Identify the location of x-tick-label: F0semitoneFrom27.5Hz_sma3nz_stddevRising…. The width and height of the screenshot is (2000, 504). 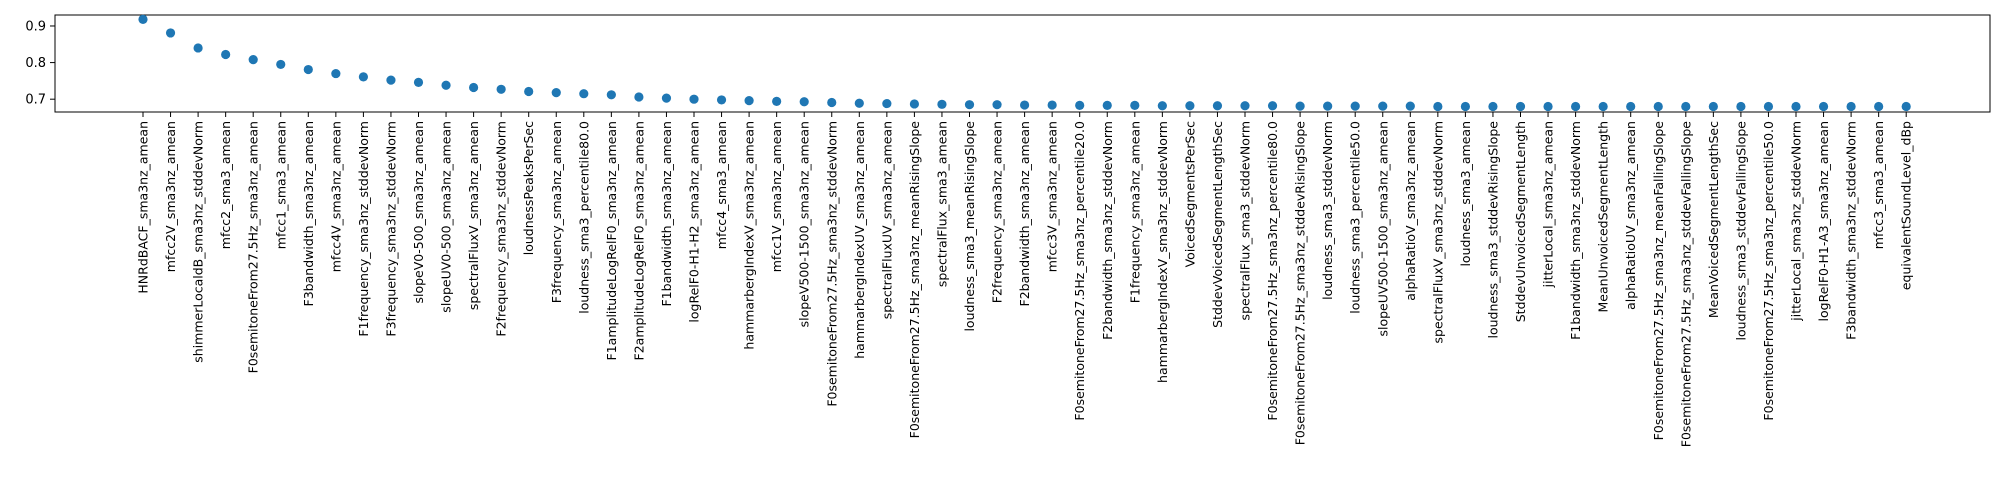
(1300, 283).